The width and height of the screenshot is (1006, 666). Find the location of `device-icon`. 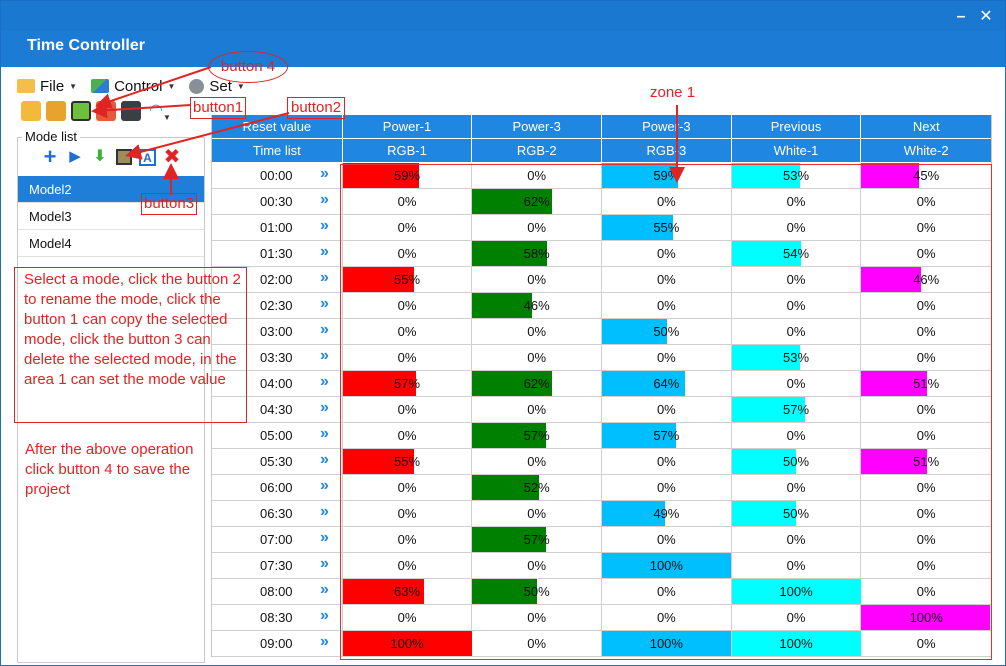

device-icon is located at coordinates (131, 111).